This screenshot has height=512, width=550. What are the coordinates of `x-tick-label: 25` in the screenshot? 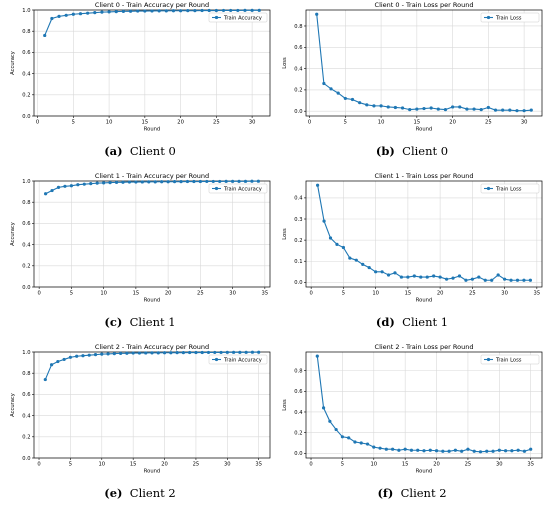 It's located at (200, 294).